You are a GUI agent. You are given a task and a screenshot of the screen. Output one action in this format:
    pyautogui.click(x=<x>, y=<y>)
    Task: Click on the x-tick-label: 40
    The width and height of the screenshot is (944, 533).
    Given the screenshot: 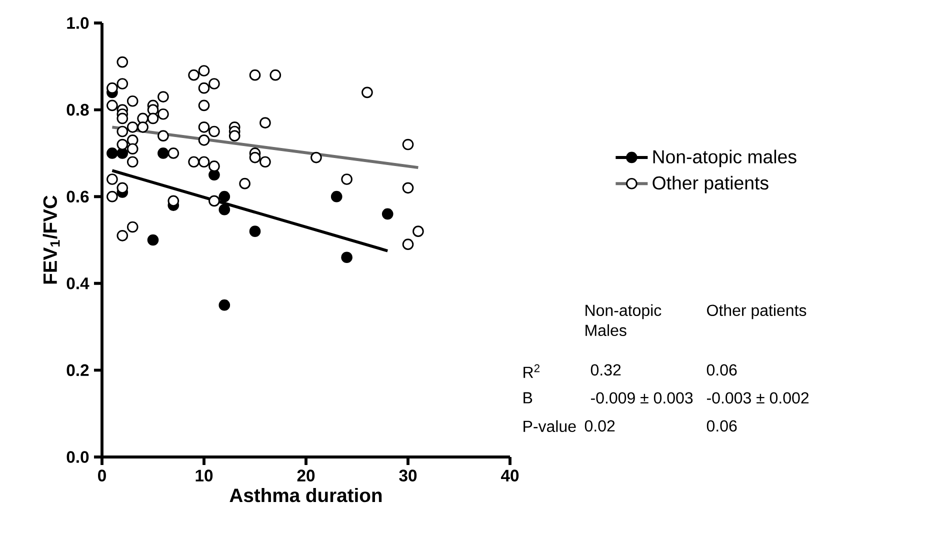 What is the action you would take?
    pyautogui.click(x=509, y=476)
    